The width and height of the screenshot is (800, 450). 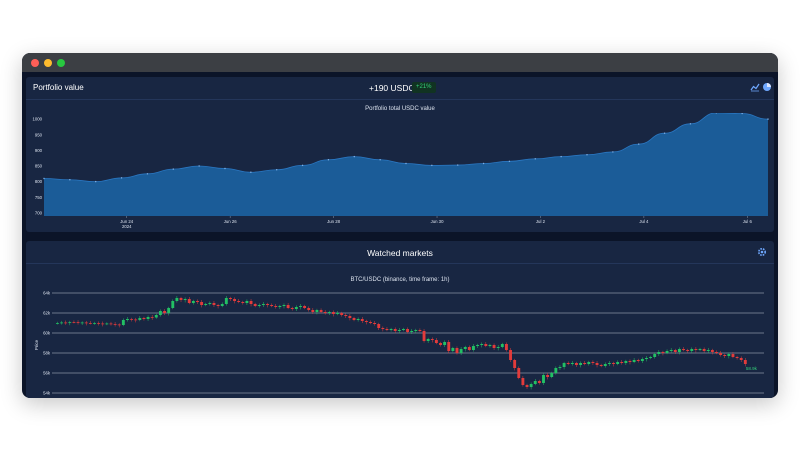 I want to click on y-tick-label: 950, so click(x=39, y=134).